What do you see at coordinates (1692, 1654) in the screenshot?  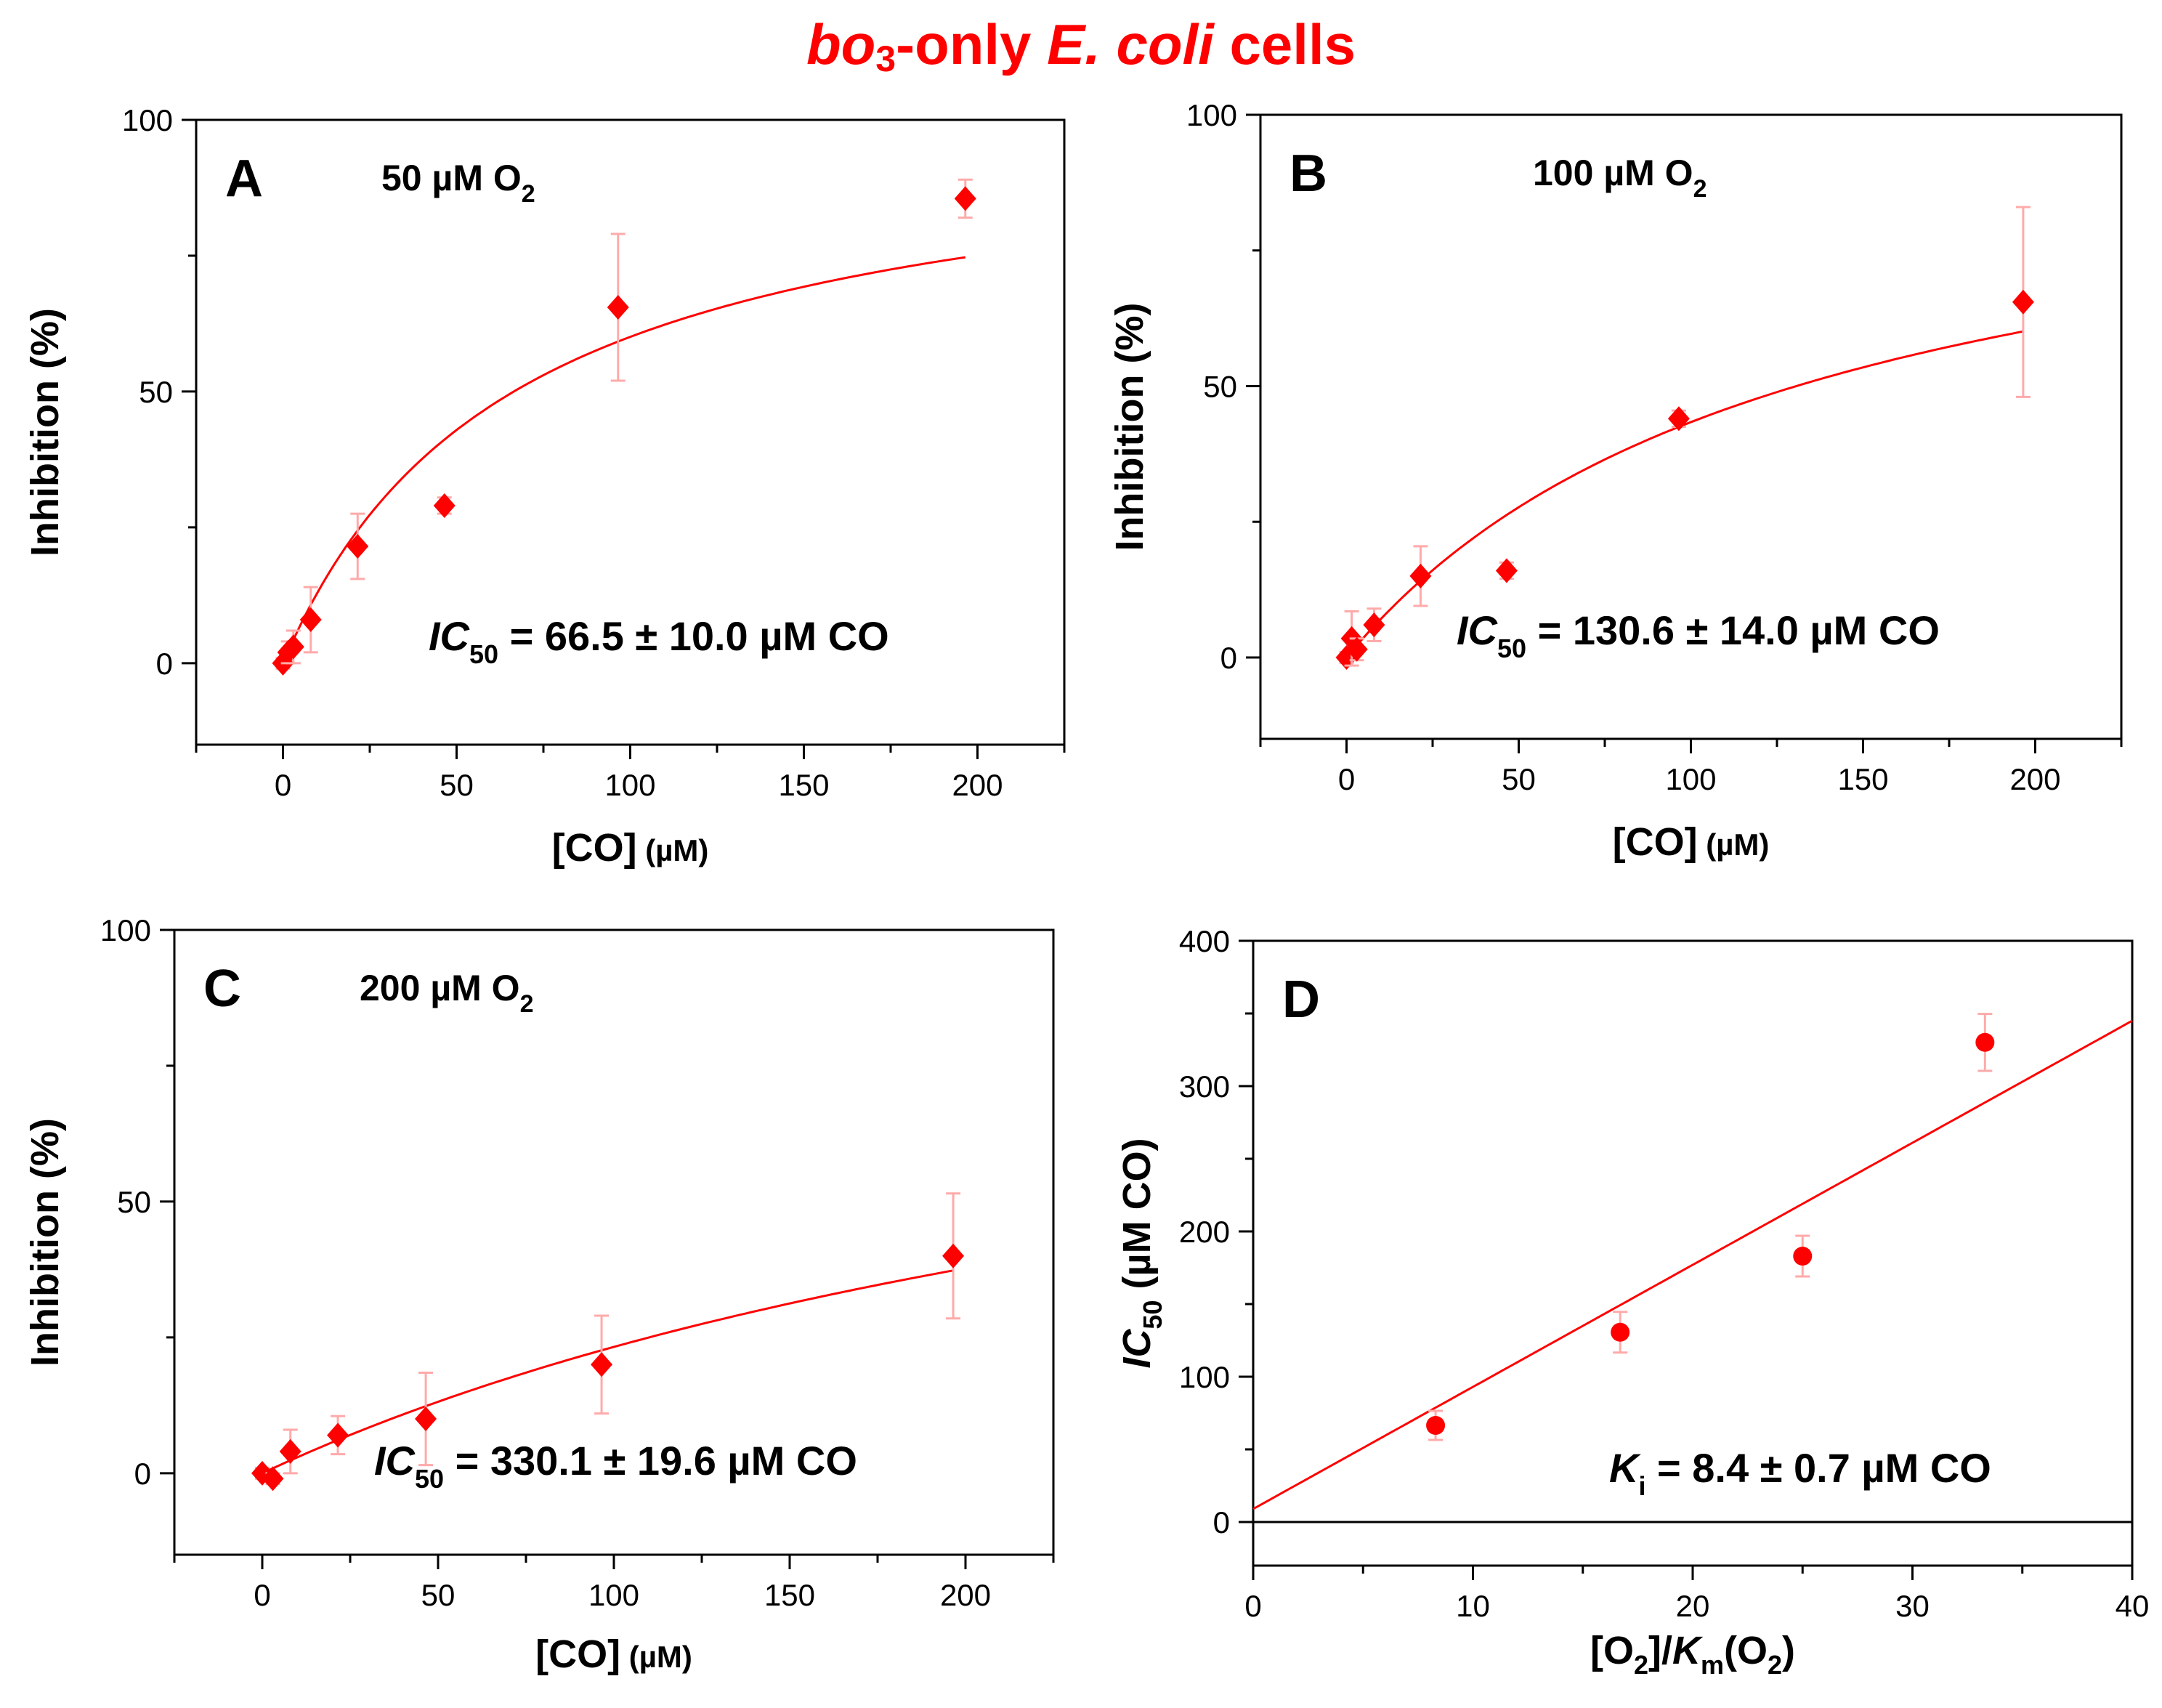 I see `x-axis-label: [O2]/Km(O2)` at bounding box center [1692, 1654].